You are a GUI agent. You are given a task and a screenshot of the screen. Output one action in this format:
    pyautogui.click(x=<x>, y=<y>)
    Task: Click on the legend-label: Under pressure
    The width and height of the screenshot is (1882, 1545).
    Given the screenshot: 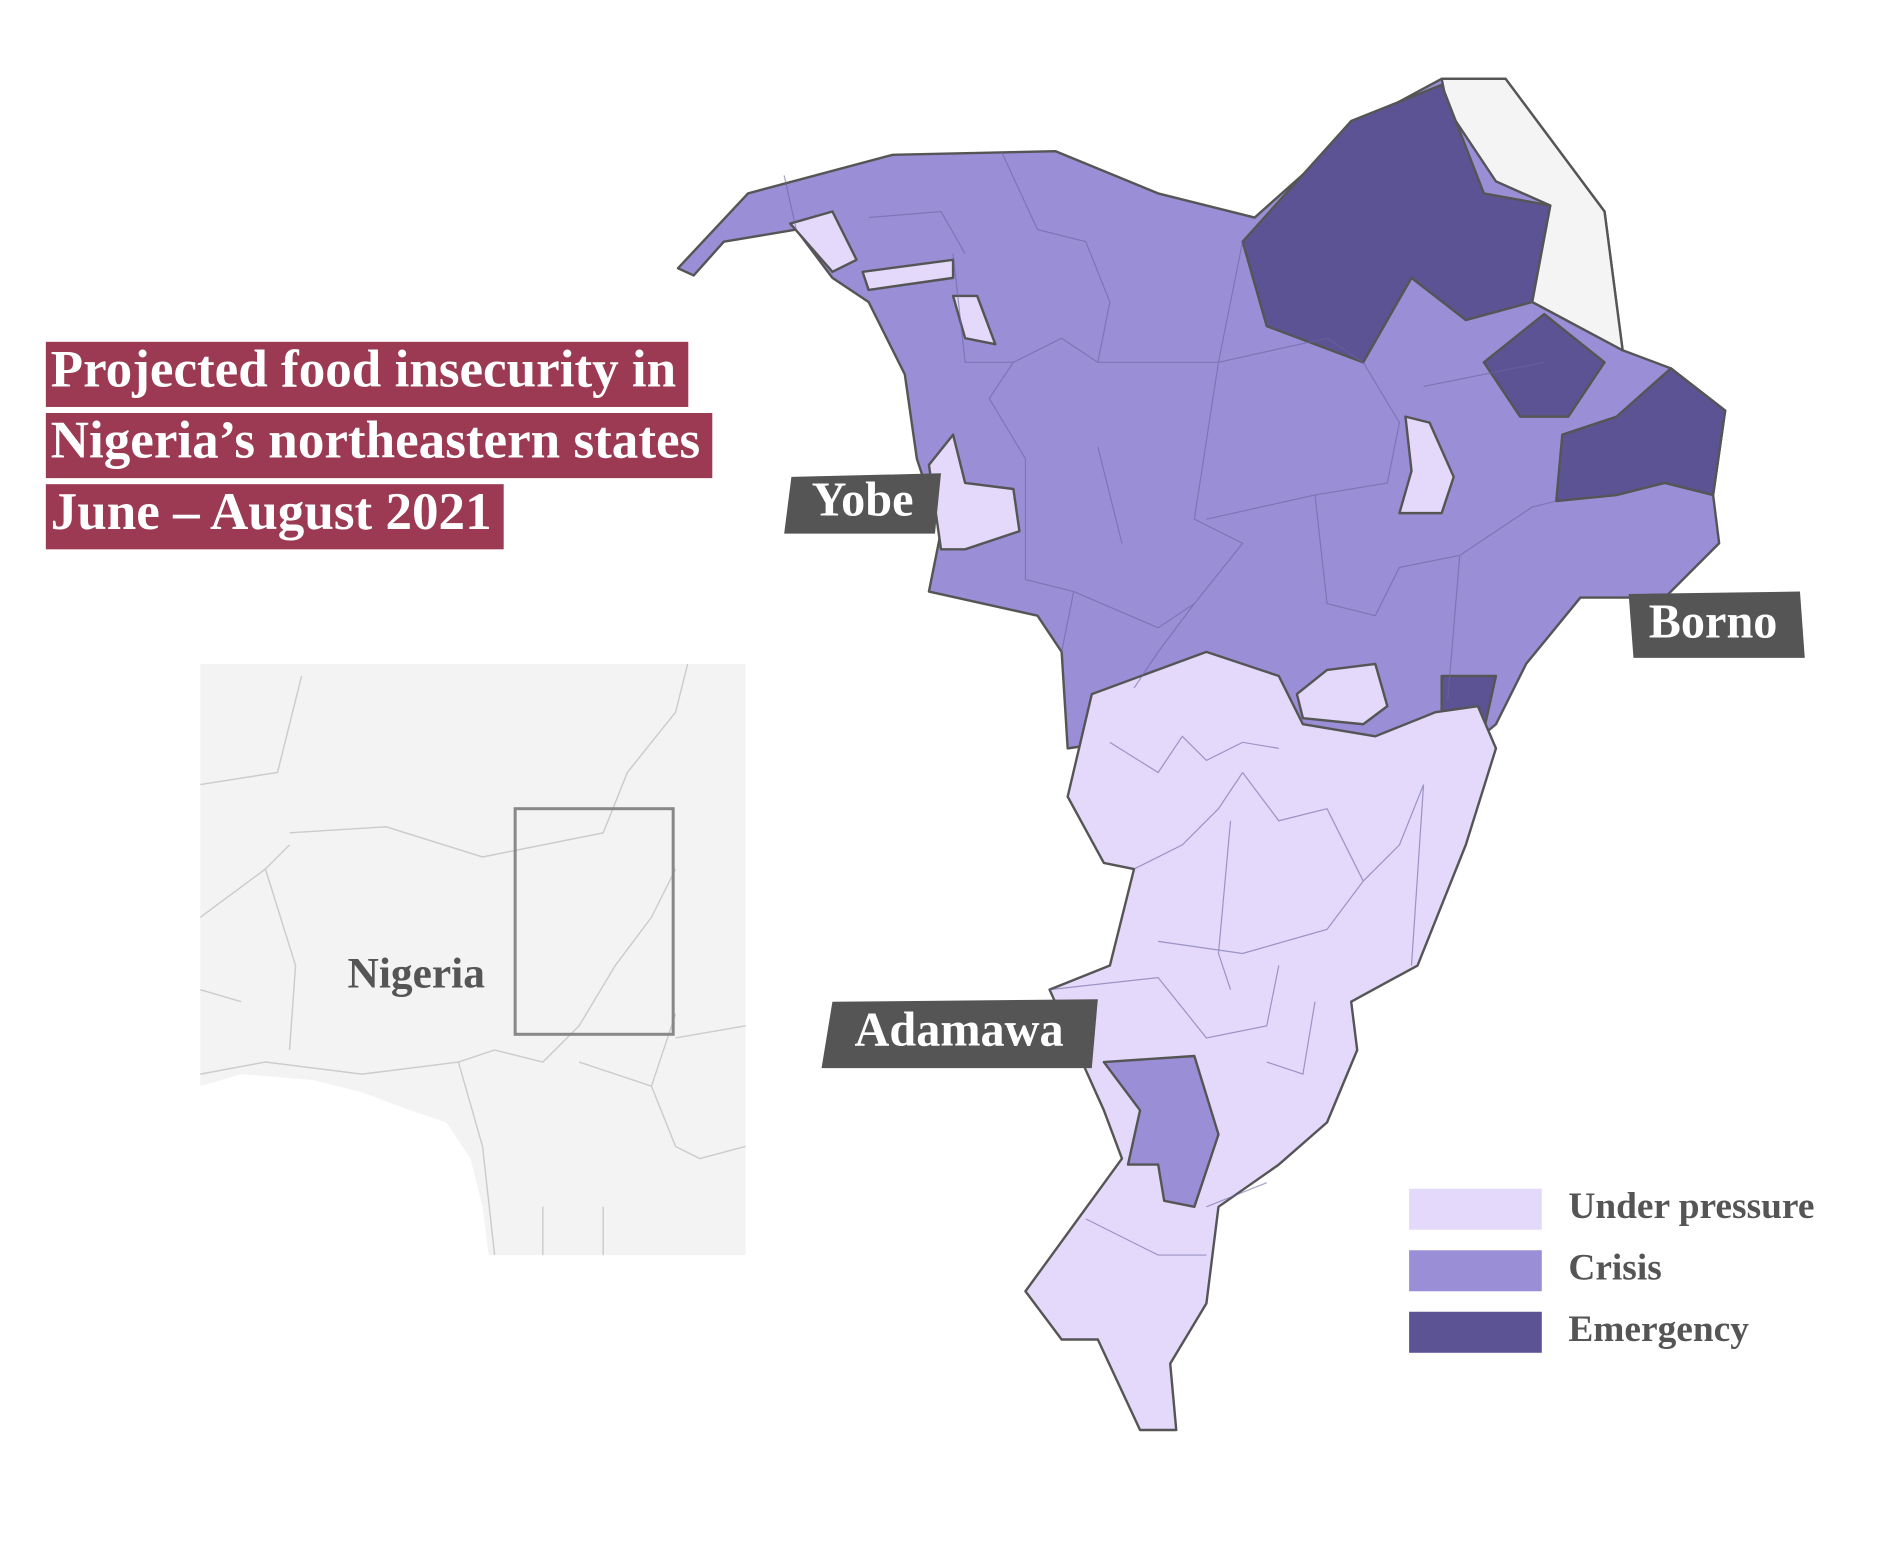 What is the action you would take?
    pyautogui.click(x=1691, y=1206)
    